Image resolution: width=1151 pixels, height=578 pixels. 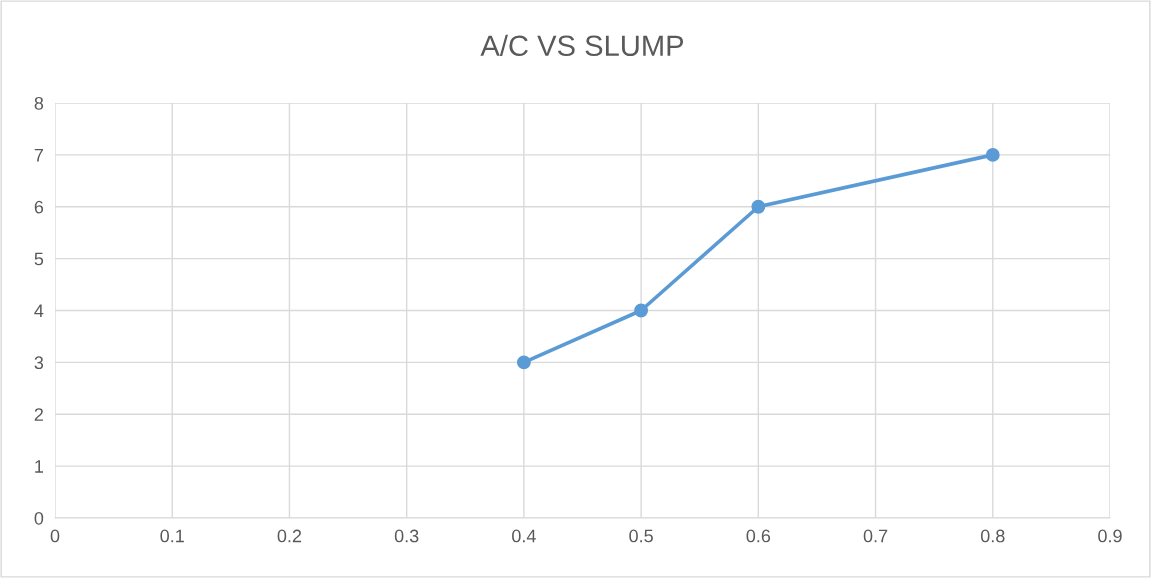 I want to click on x-tick-label: 0.8, so click(x=992, y=536).